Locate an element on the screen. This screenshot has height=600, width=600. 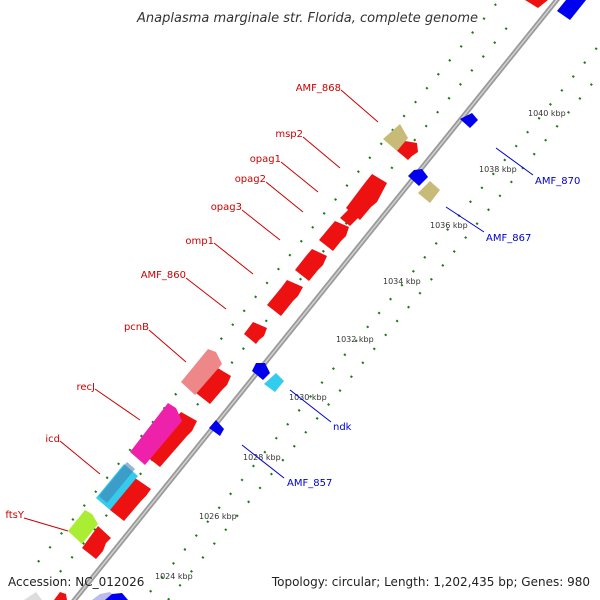
label-AMF_870: AMF_870 is located at coordinates (557, 181).